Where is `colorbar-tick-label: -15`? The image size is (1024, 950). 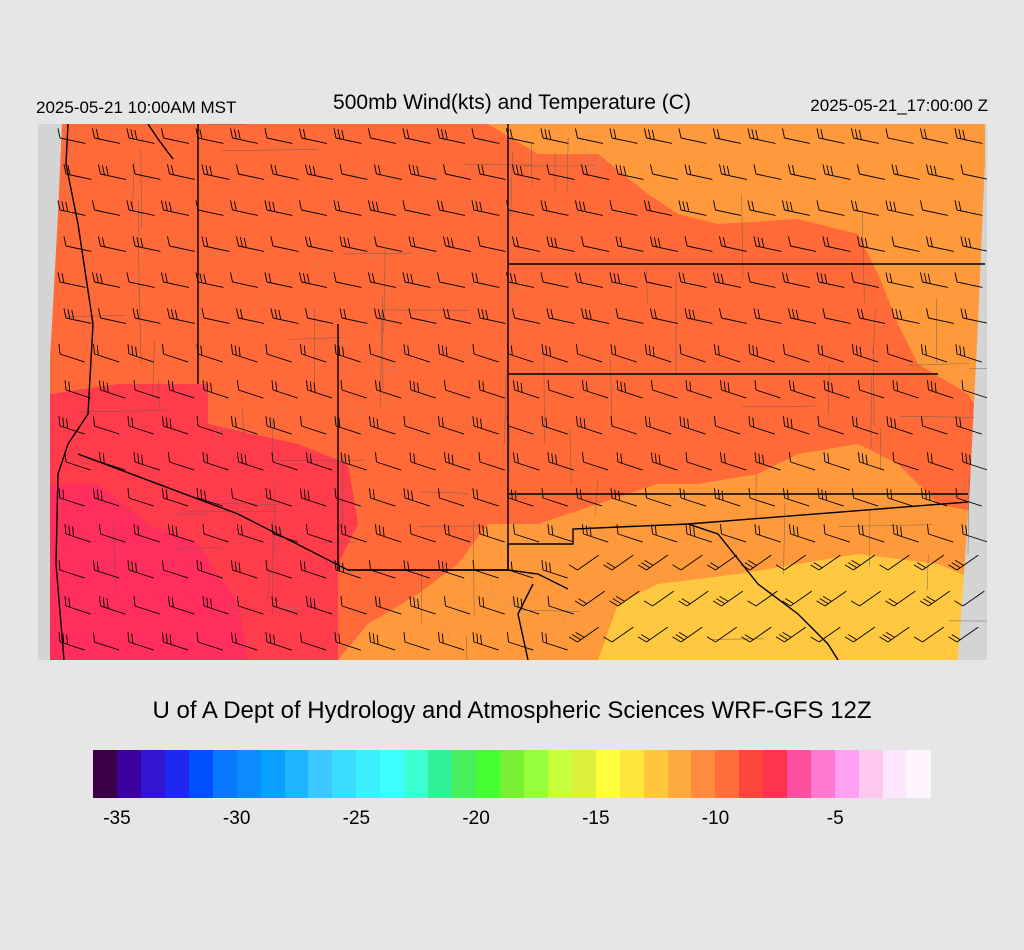
colorbar-tick-label: -15 is located at coordinates (596, 818).